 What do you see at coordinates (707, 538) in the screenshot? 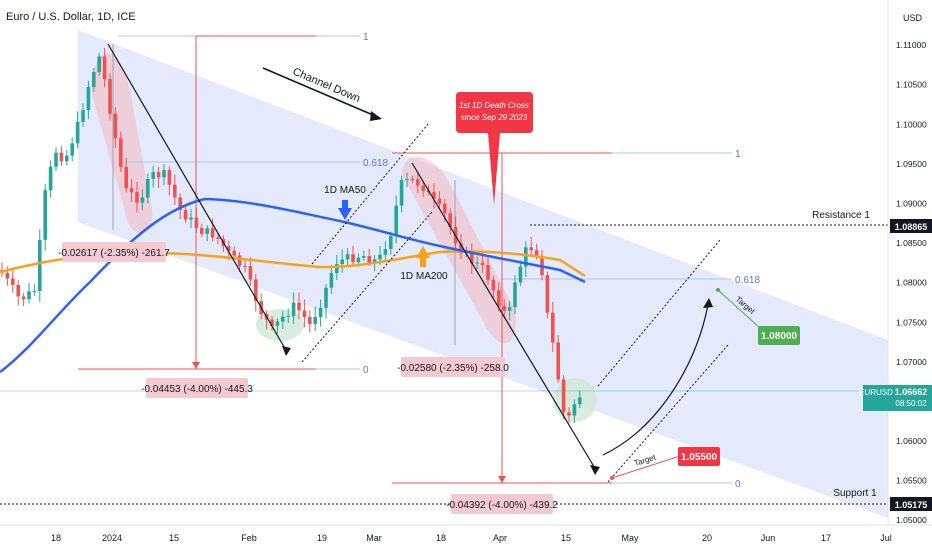
I see `x-tick-label: 20` at bounding box center [707, 538].